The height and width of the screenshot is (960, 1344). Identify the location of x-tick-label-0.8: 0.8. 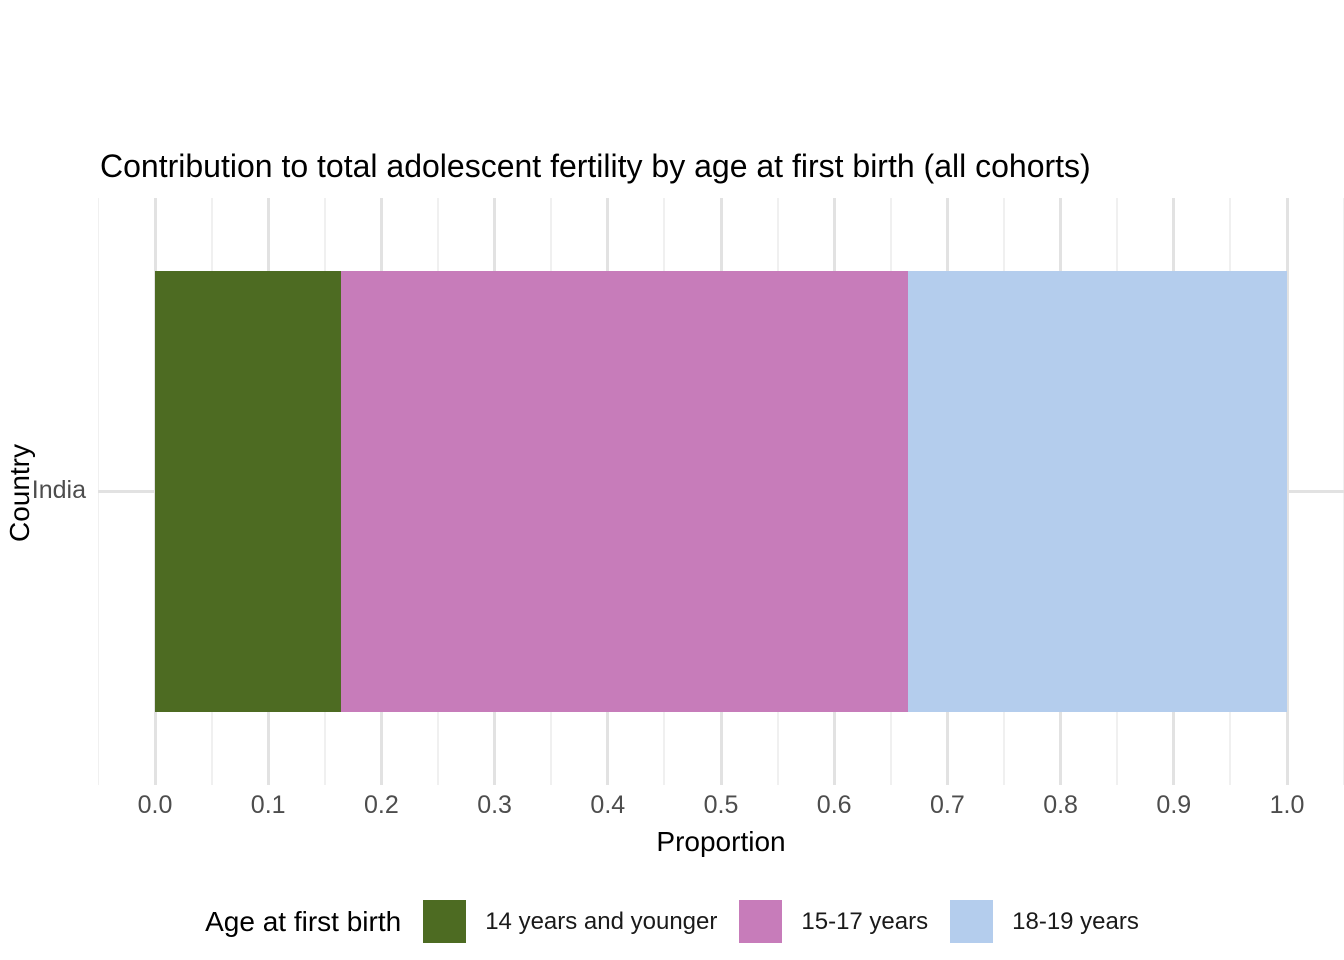
(1060, 805).